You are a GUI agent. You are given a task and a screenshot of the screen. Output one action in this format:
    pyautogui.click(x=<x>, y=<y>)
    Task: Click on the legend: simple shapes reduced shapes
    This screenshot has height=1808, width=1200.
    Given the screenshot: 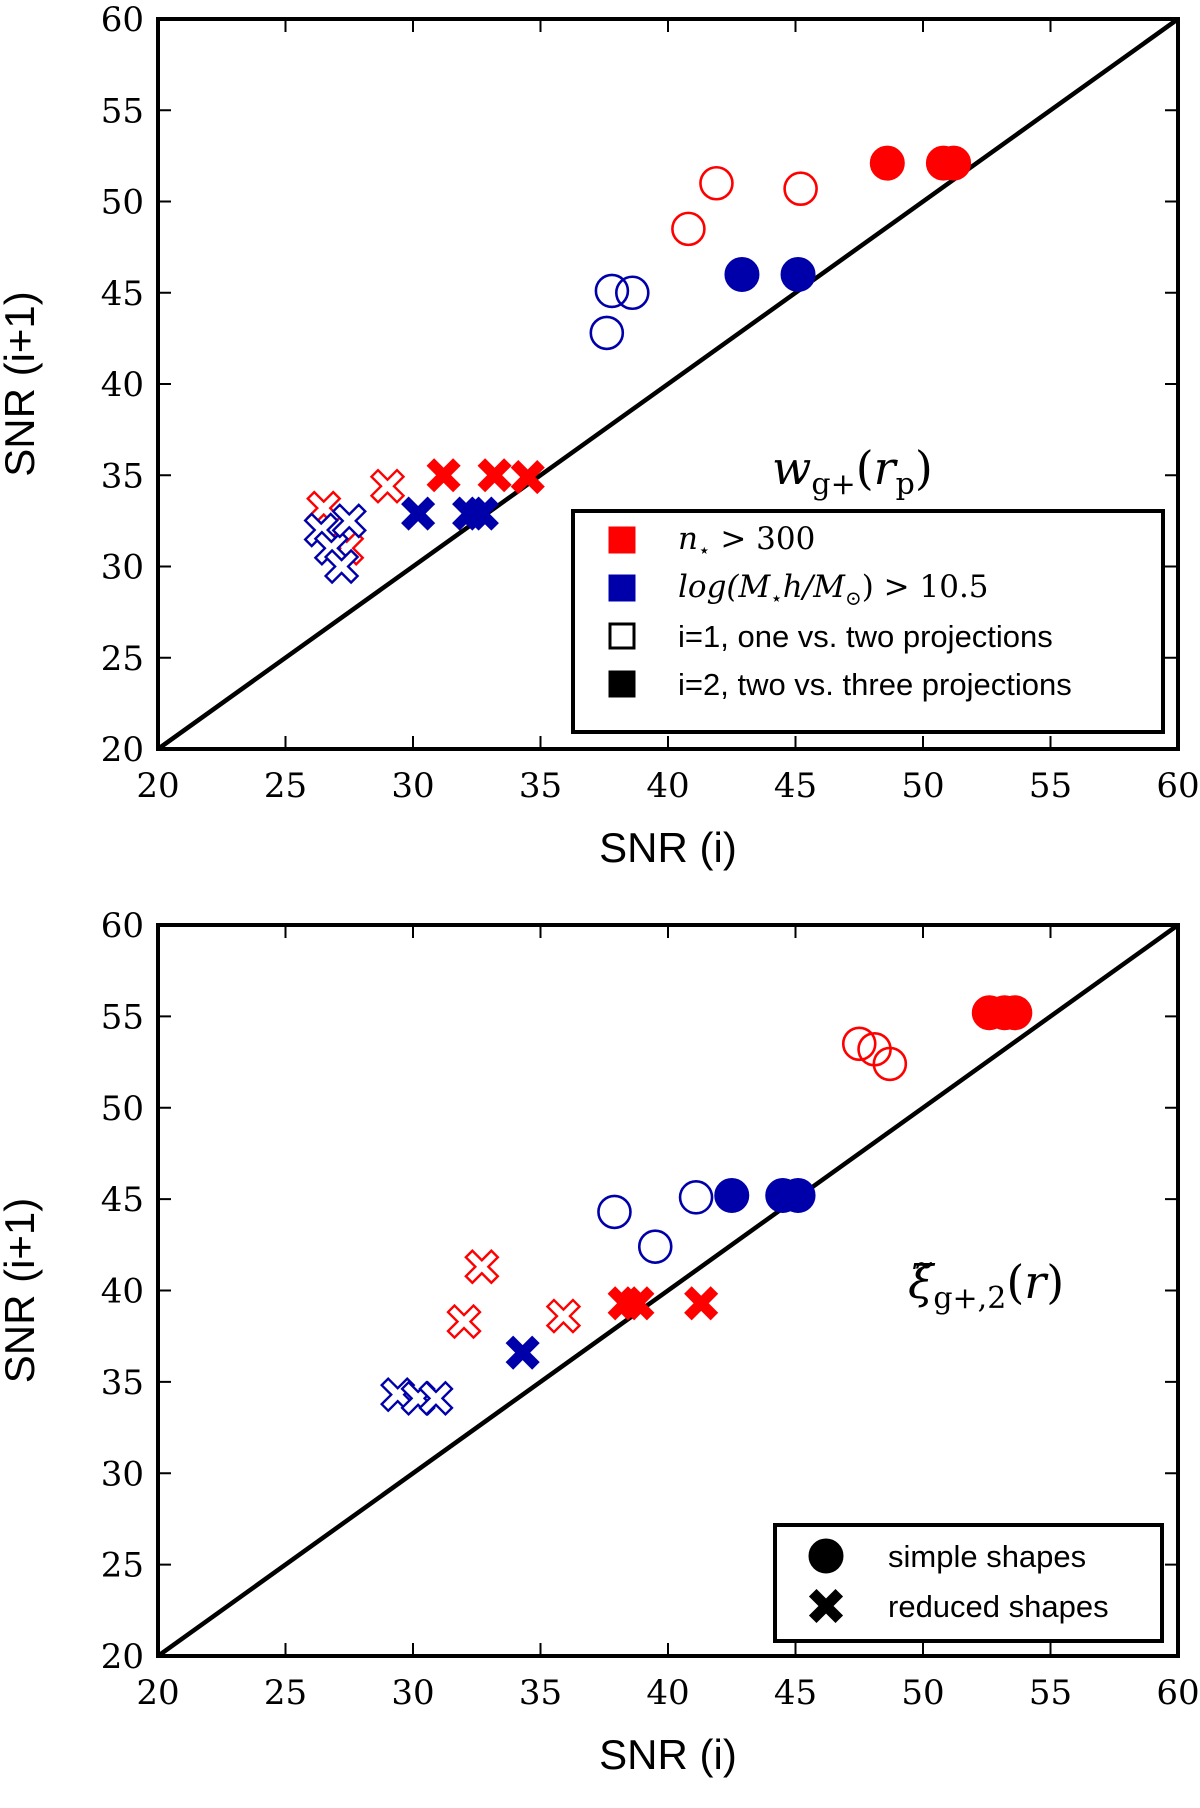 What is the action you would take?
    pyautogui.click(x=968, y=1583)
    